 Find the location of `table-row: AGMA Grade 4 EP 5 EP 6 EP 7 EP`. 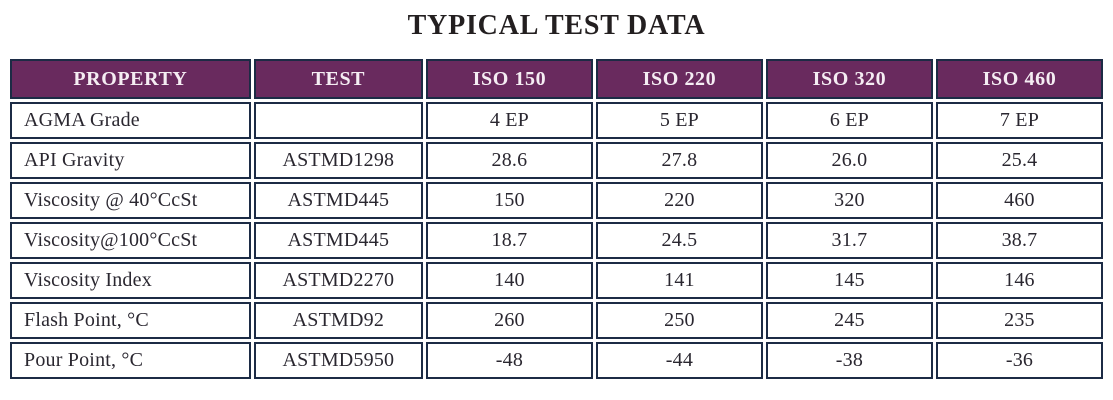

table-row: AGMA Grade 4 EP 5 EP 6 EP 7 EP is located at coordinates (556, 120).